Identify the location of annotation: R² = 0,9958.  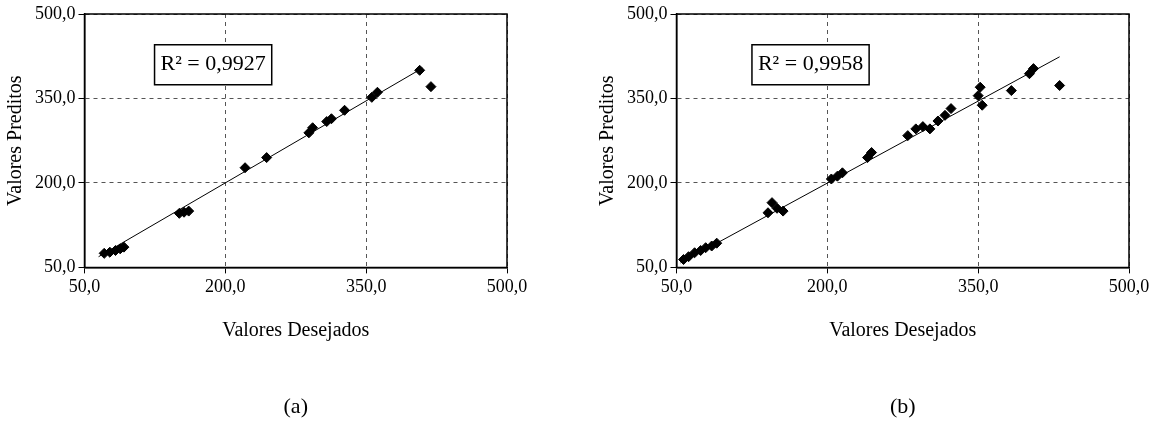
(810, 63).